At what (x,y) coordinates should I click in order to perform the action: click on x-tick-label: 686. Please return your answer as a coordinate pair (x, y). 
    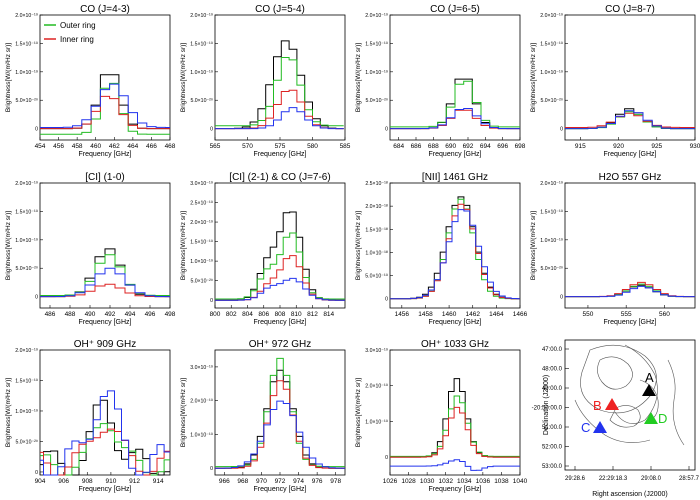
    Looking at the image, I should click on (416, 146).